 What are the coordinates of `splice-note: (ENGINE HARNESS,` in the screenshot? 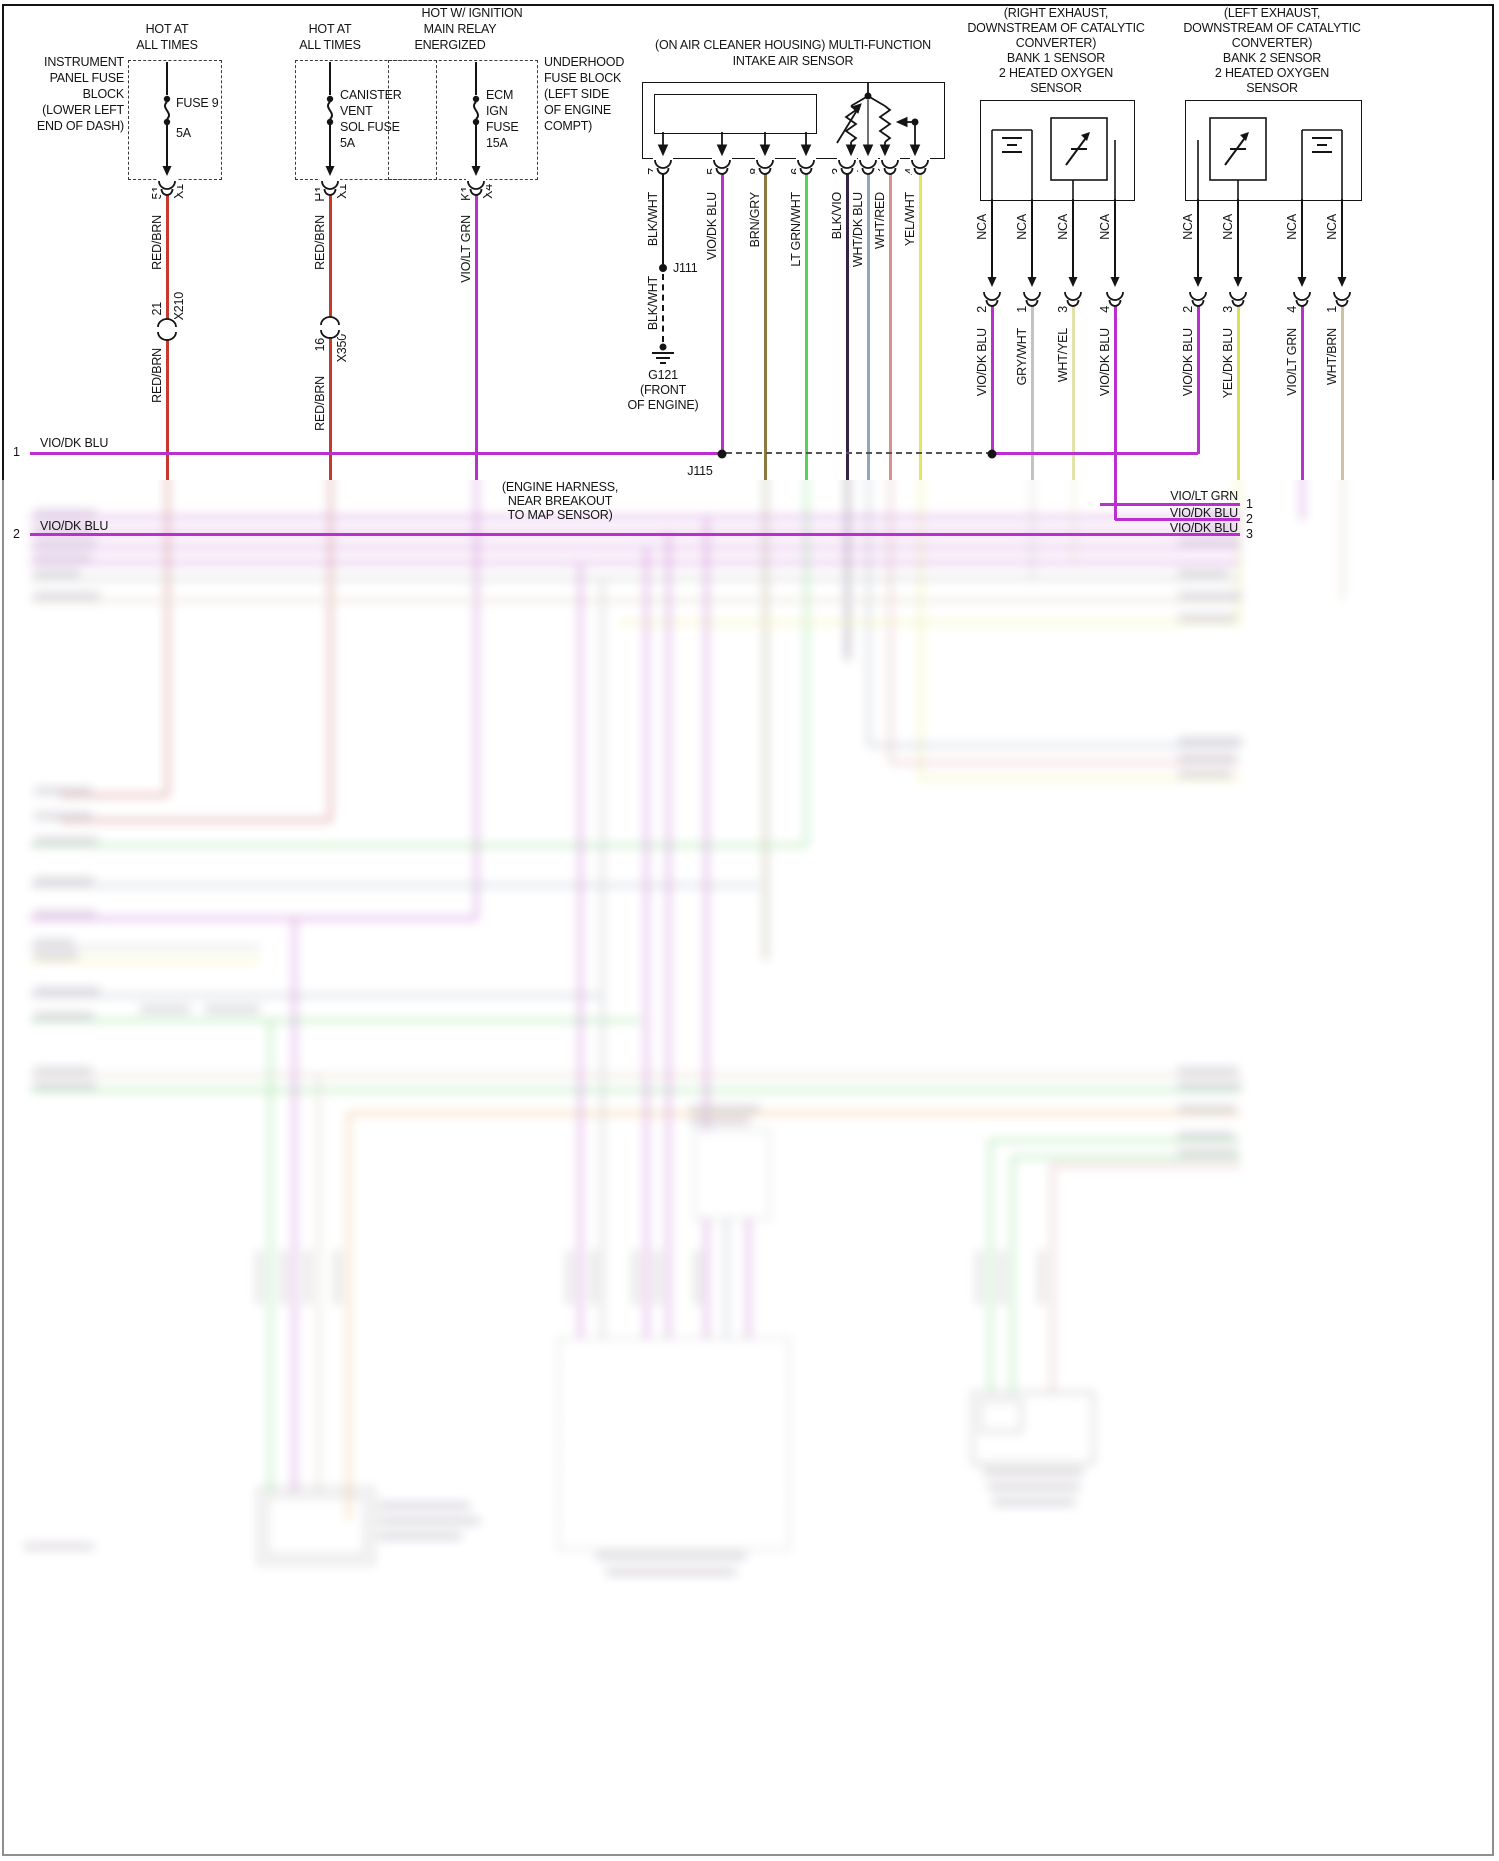 It's located at (560, 487).